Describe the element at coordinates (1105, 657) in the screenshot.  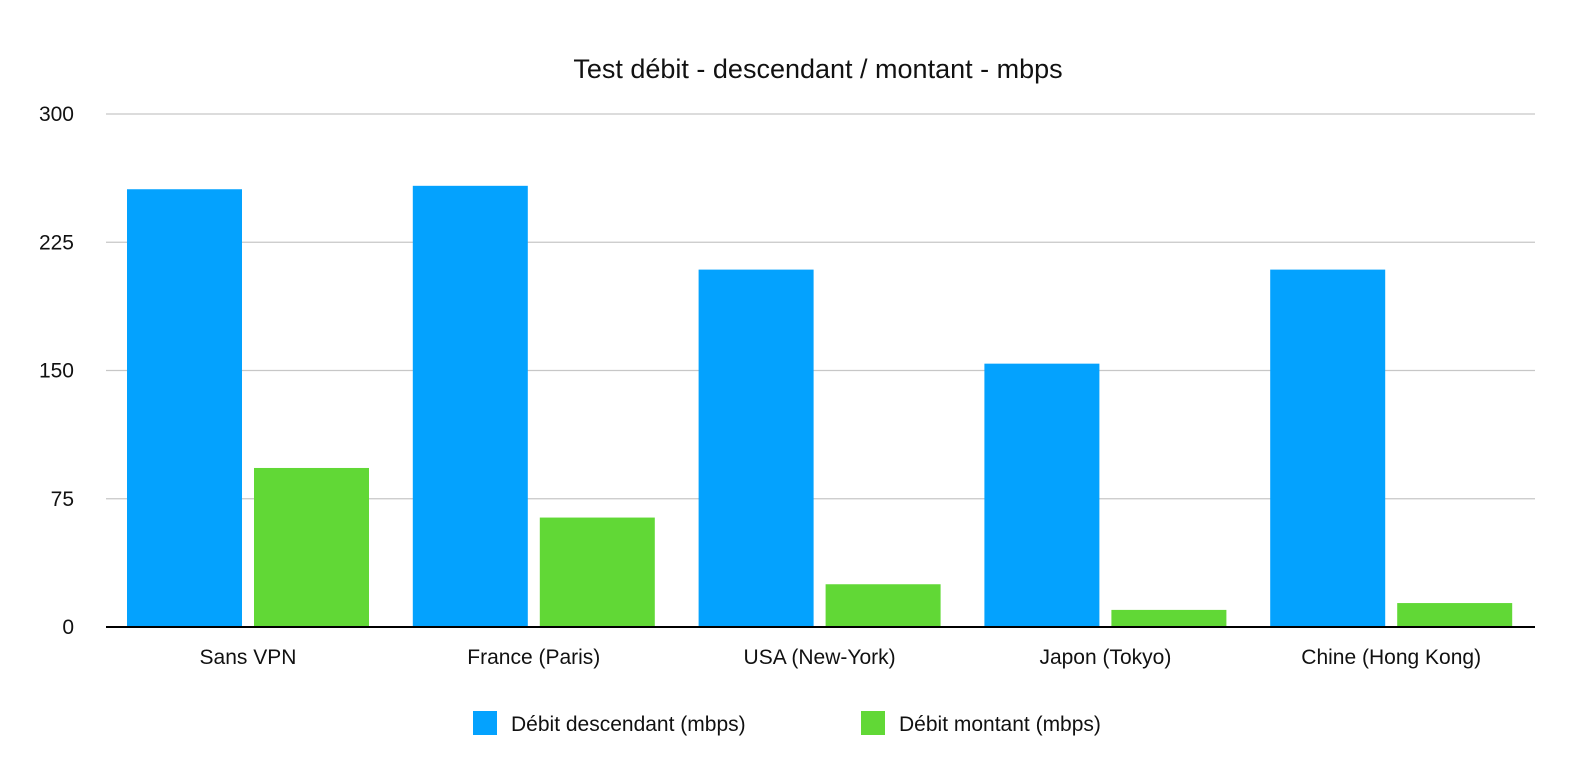
I see `x-tick-label: Japon (Tokyo)` at that location.